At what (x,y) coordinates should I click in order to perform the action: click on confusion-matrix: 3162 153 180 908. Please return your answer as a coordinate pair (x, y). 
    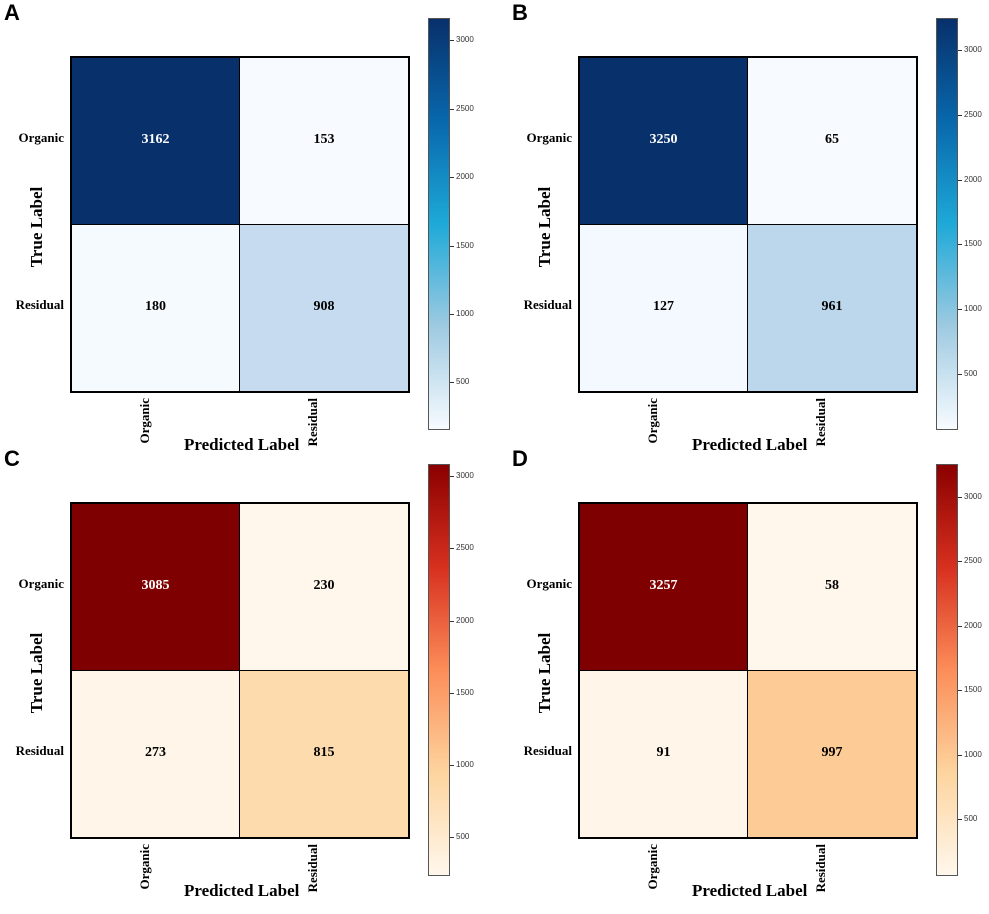
    Looking at the image, I should click on (240, 224).